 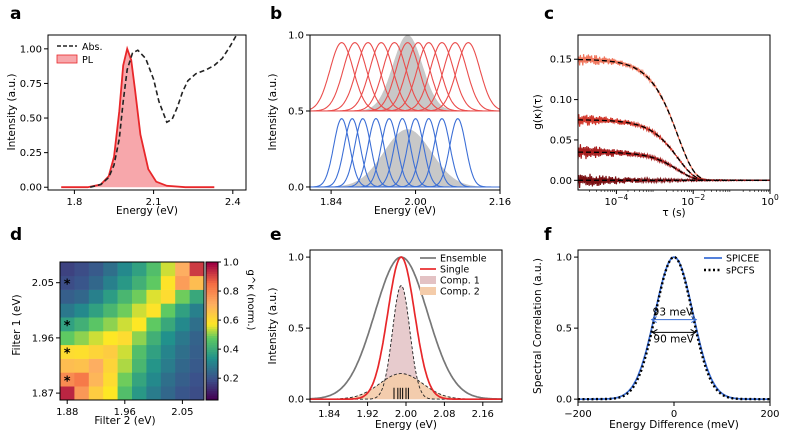 I want to click on panel-e-xtick-label: 1.84, so click(x=329, y=414).